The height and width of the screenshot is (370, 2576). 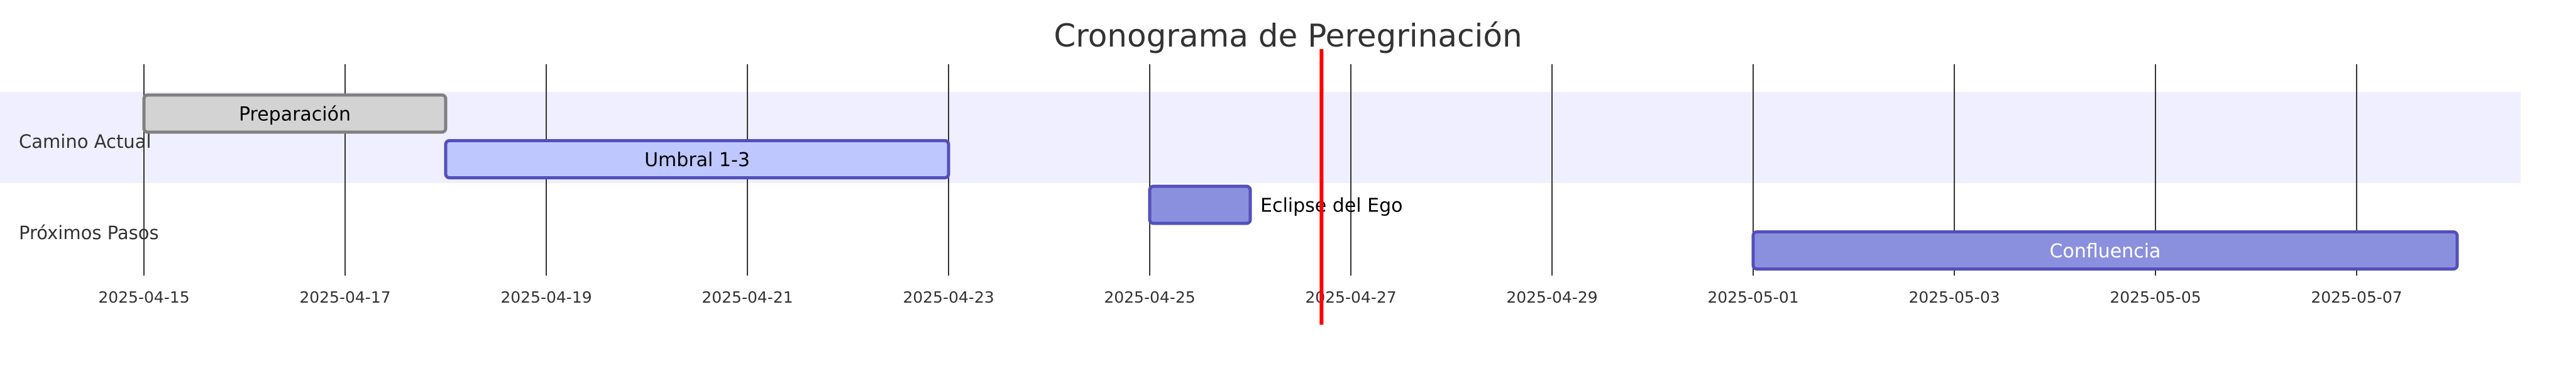 I want to click on x-tick-label: 2025-04-27, so click(x=1351, y=297).